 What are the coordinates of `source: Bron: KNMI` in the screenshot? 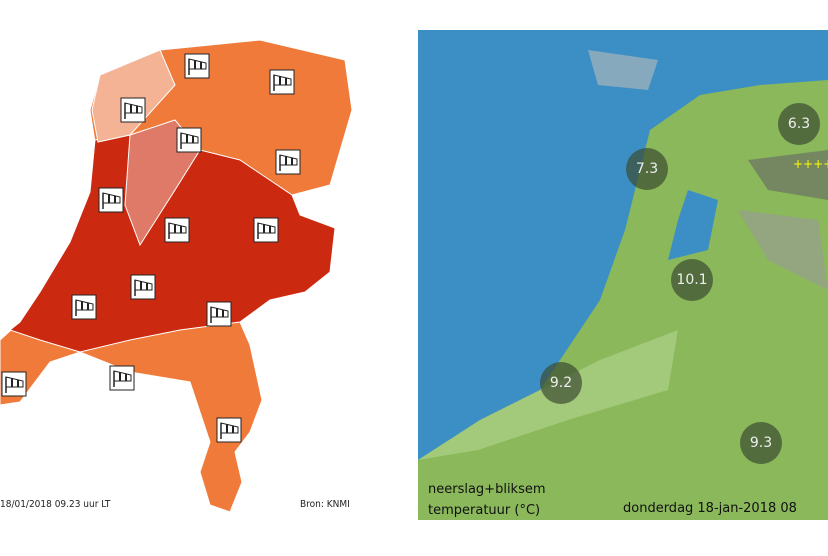 It's located at (325, 504).